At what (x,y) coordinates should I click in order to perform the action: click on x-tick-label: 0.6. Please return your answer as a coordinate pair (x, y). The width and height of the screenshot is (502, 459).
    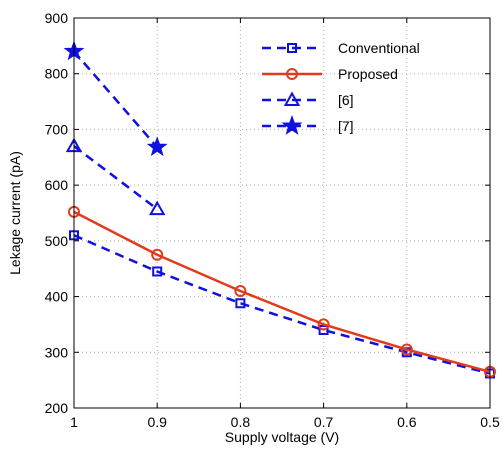
    Looking at the image, I should click on (407, 422).